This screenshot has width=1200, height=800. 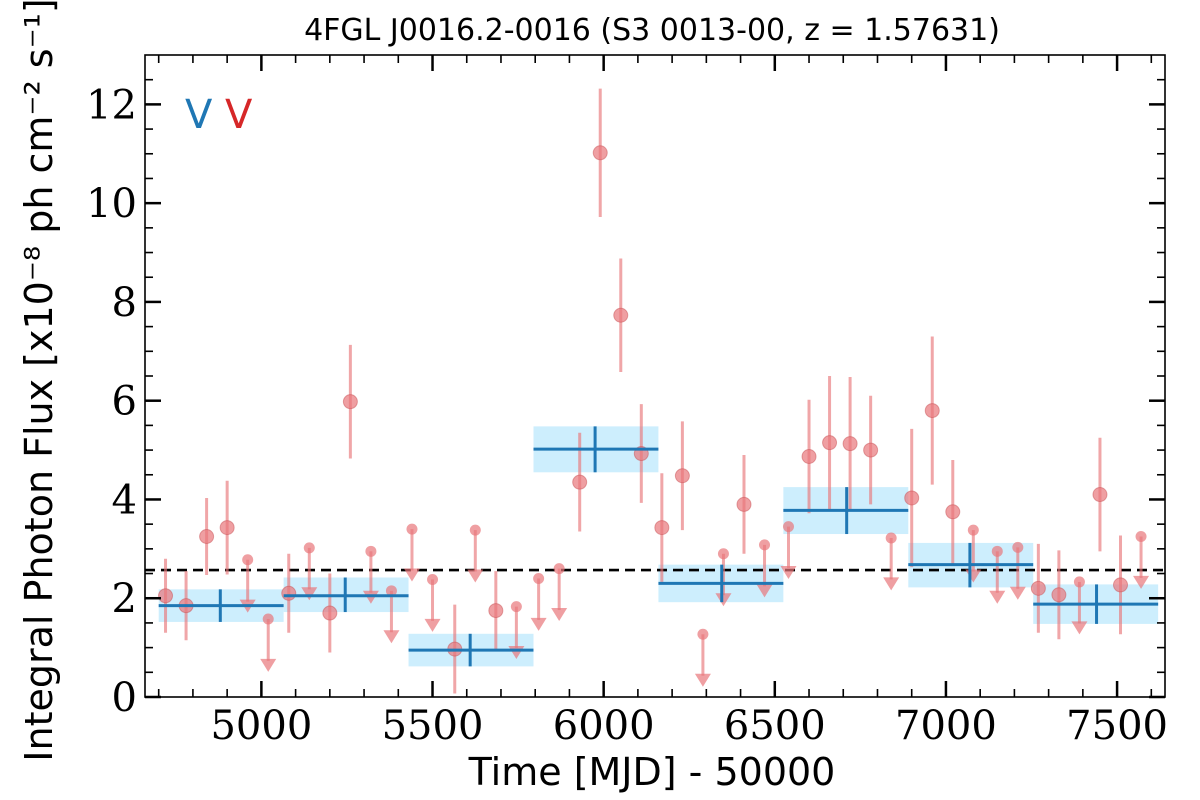 What do you see at coordinates (111, 204) in the screenshot?
I see `y-tick-label: 10` at bounding box center [111, 204].